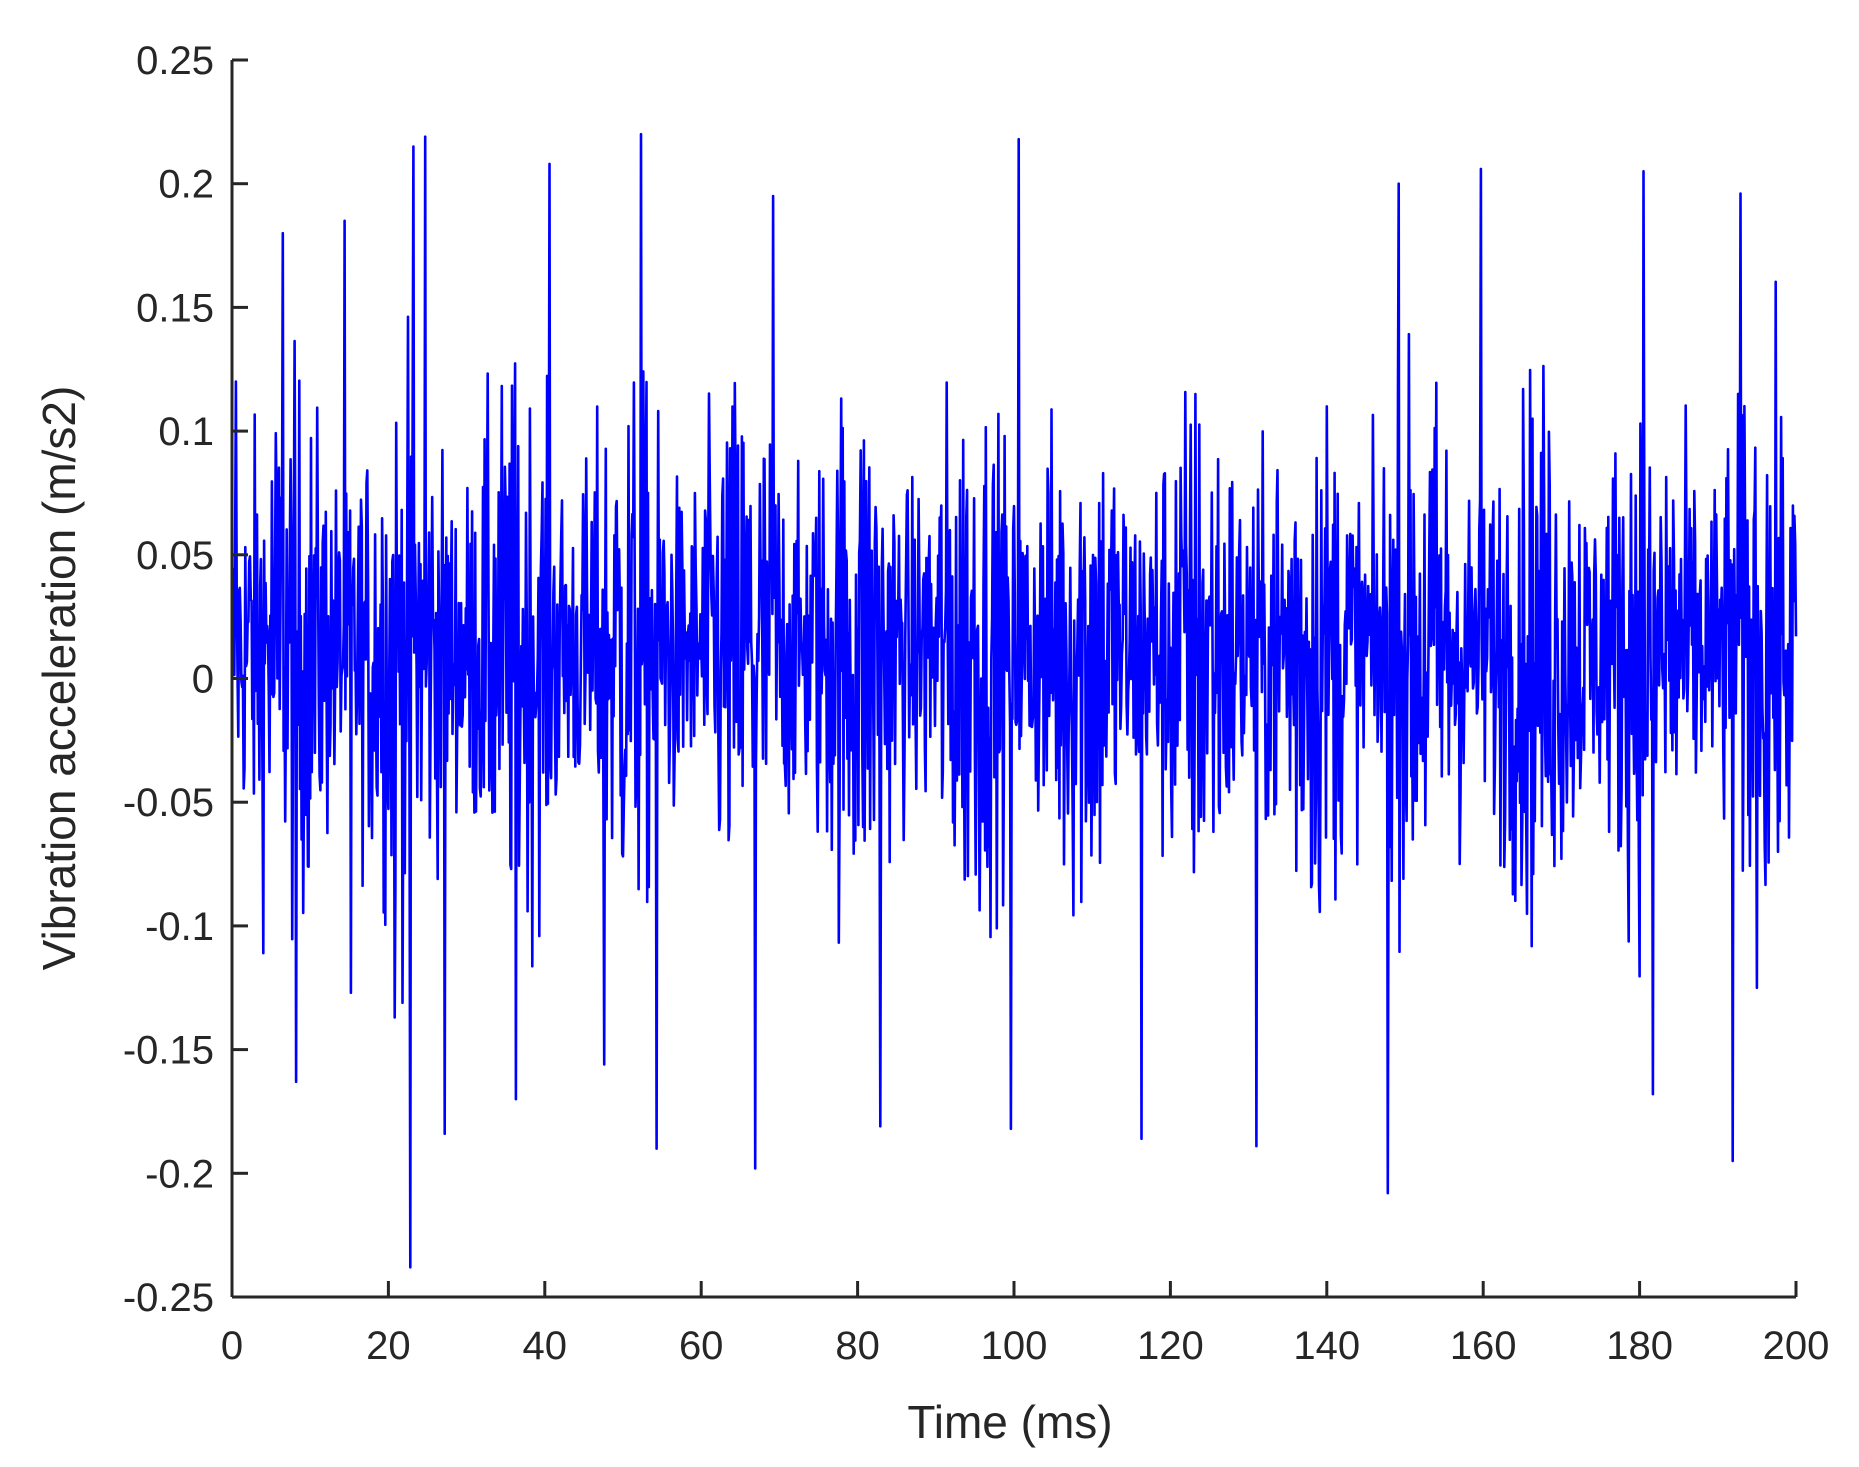 The image size is (1859, 1467). What do you see at coordinates (857, 1346) in the screenshot?
I see `x-tick-label: 80` at bounding box center [857, 1346].